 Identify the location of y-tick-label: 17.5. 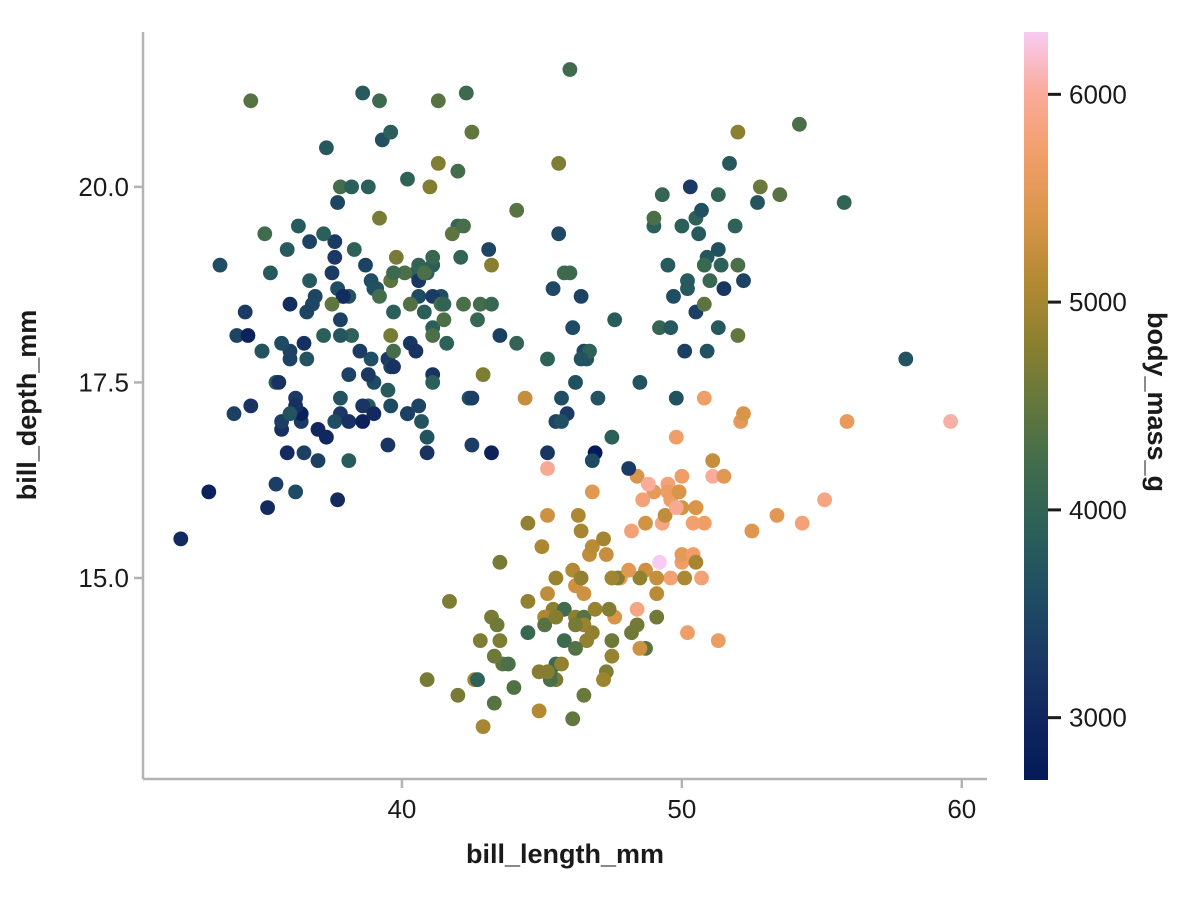
(103, 382).